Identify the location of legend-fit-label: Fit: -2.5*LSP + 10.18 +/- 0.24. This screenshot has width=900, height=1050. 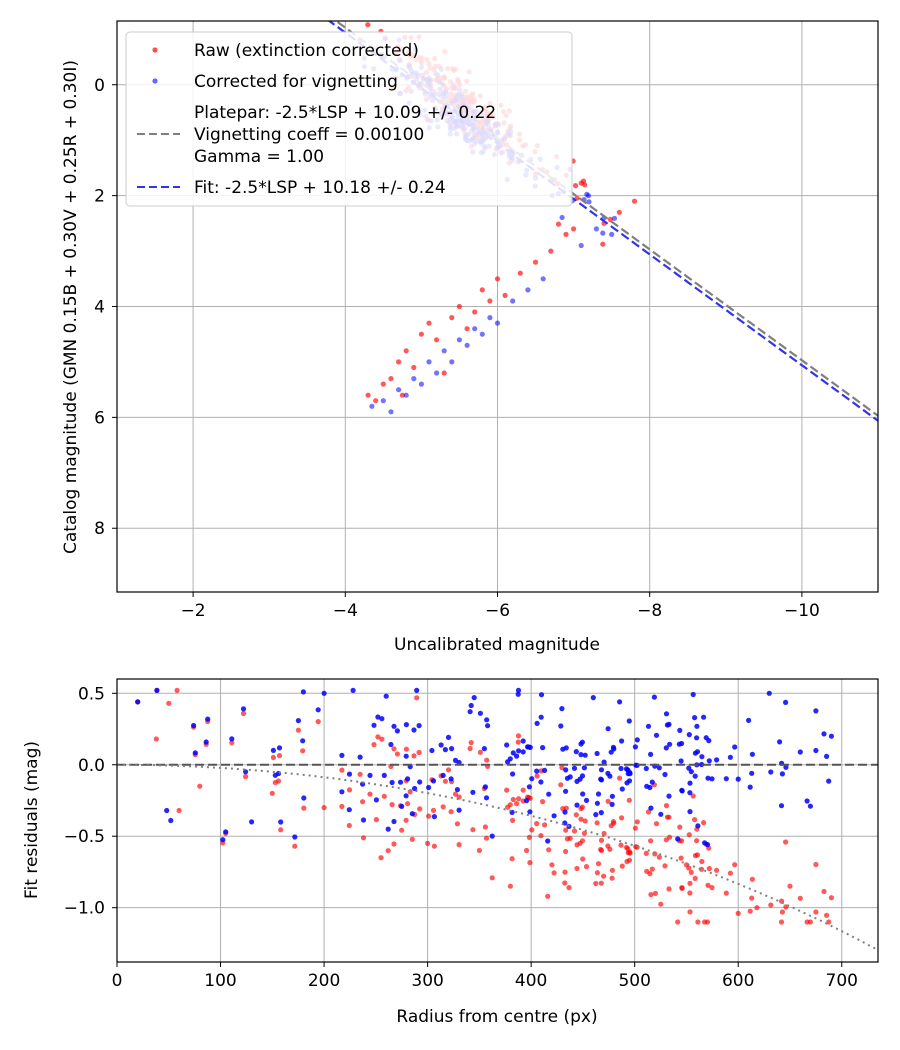
(320, 188).